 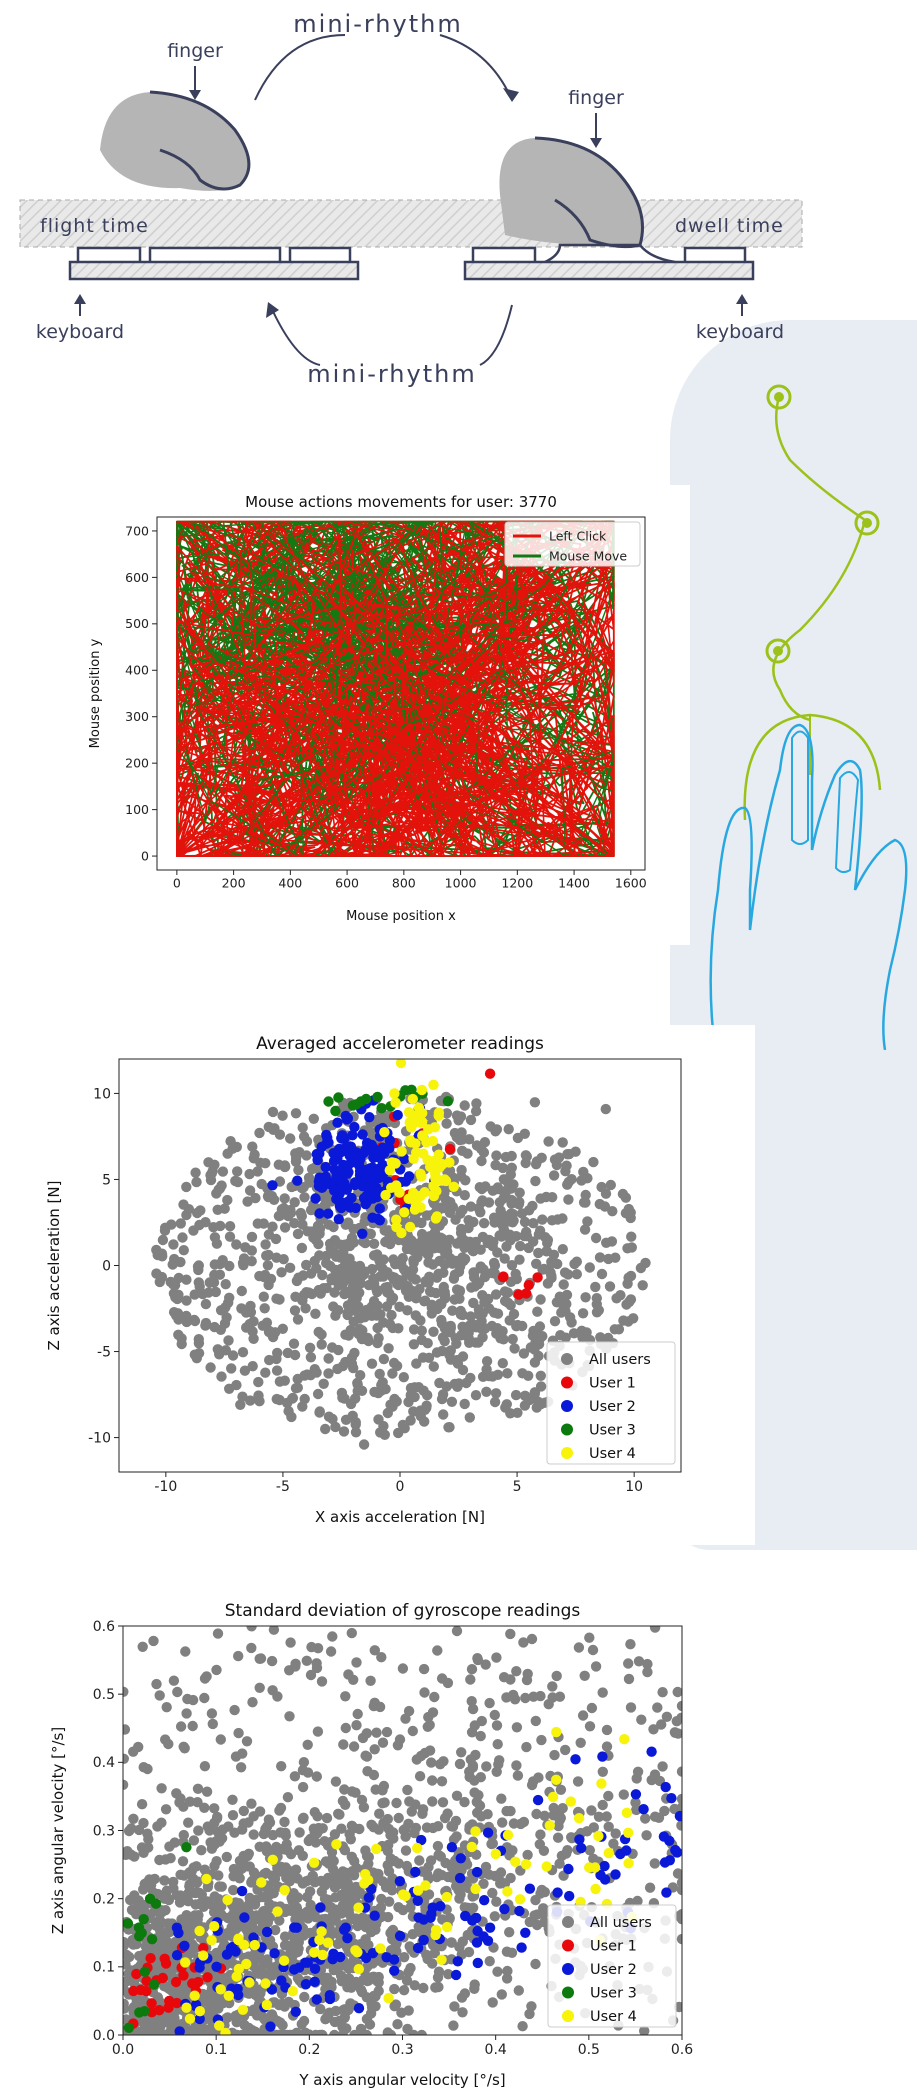 I want to click on x-tick-label: 0.1, so click(x=216, y=2050).